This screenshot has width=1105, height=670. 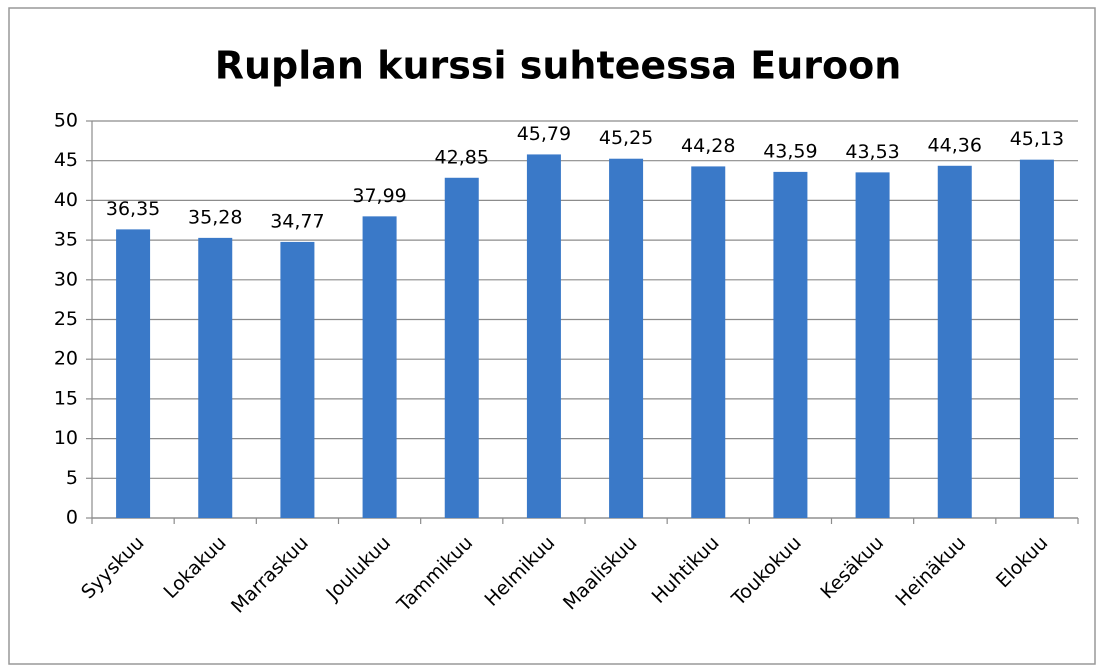 What do you see at coordinates (133, 209) in the screenshot?
I see `data-label: 36,35` at bounding box center [133, 209].